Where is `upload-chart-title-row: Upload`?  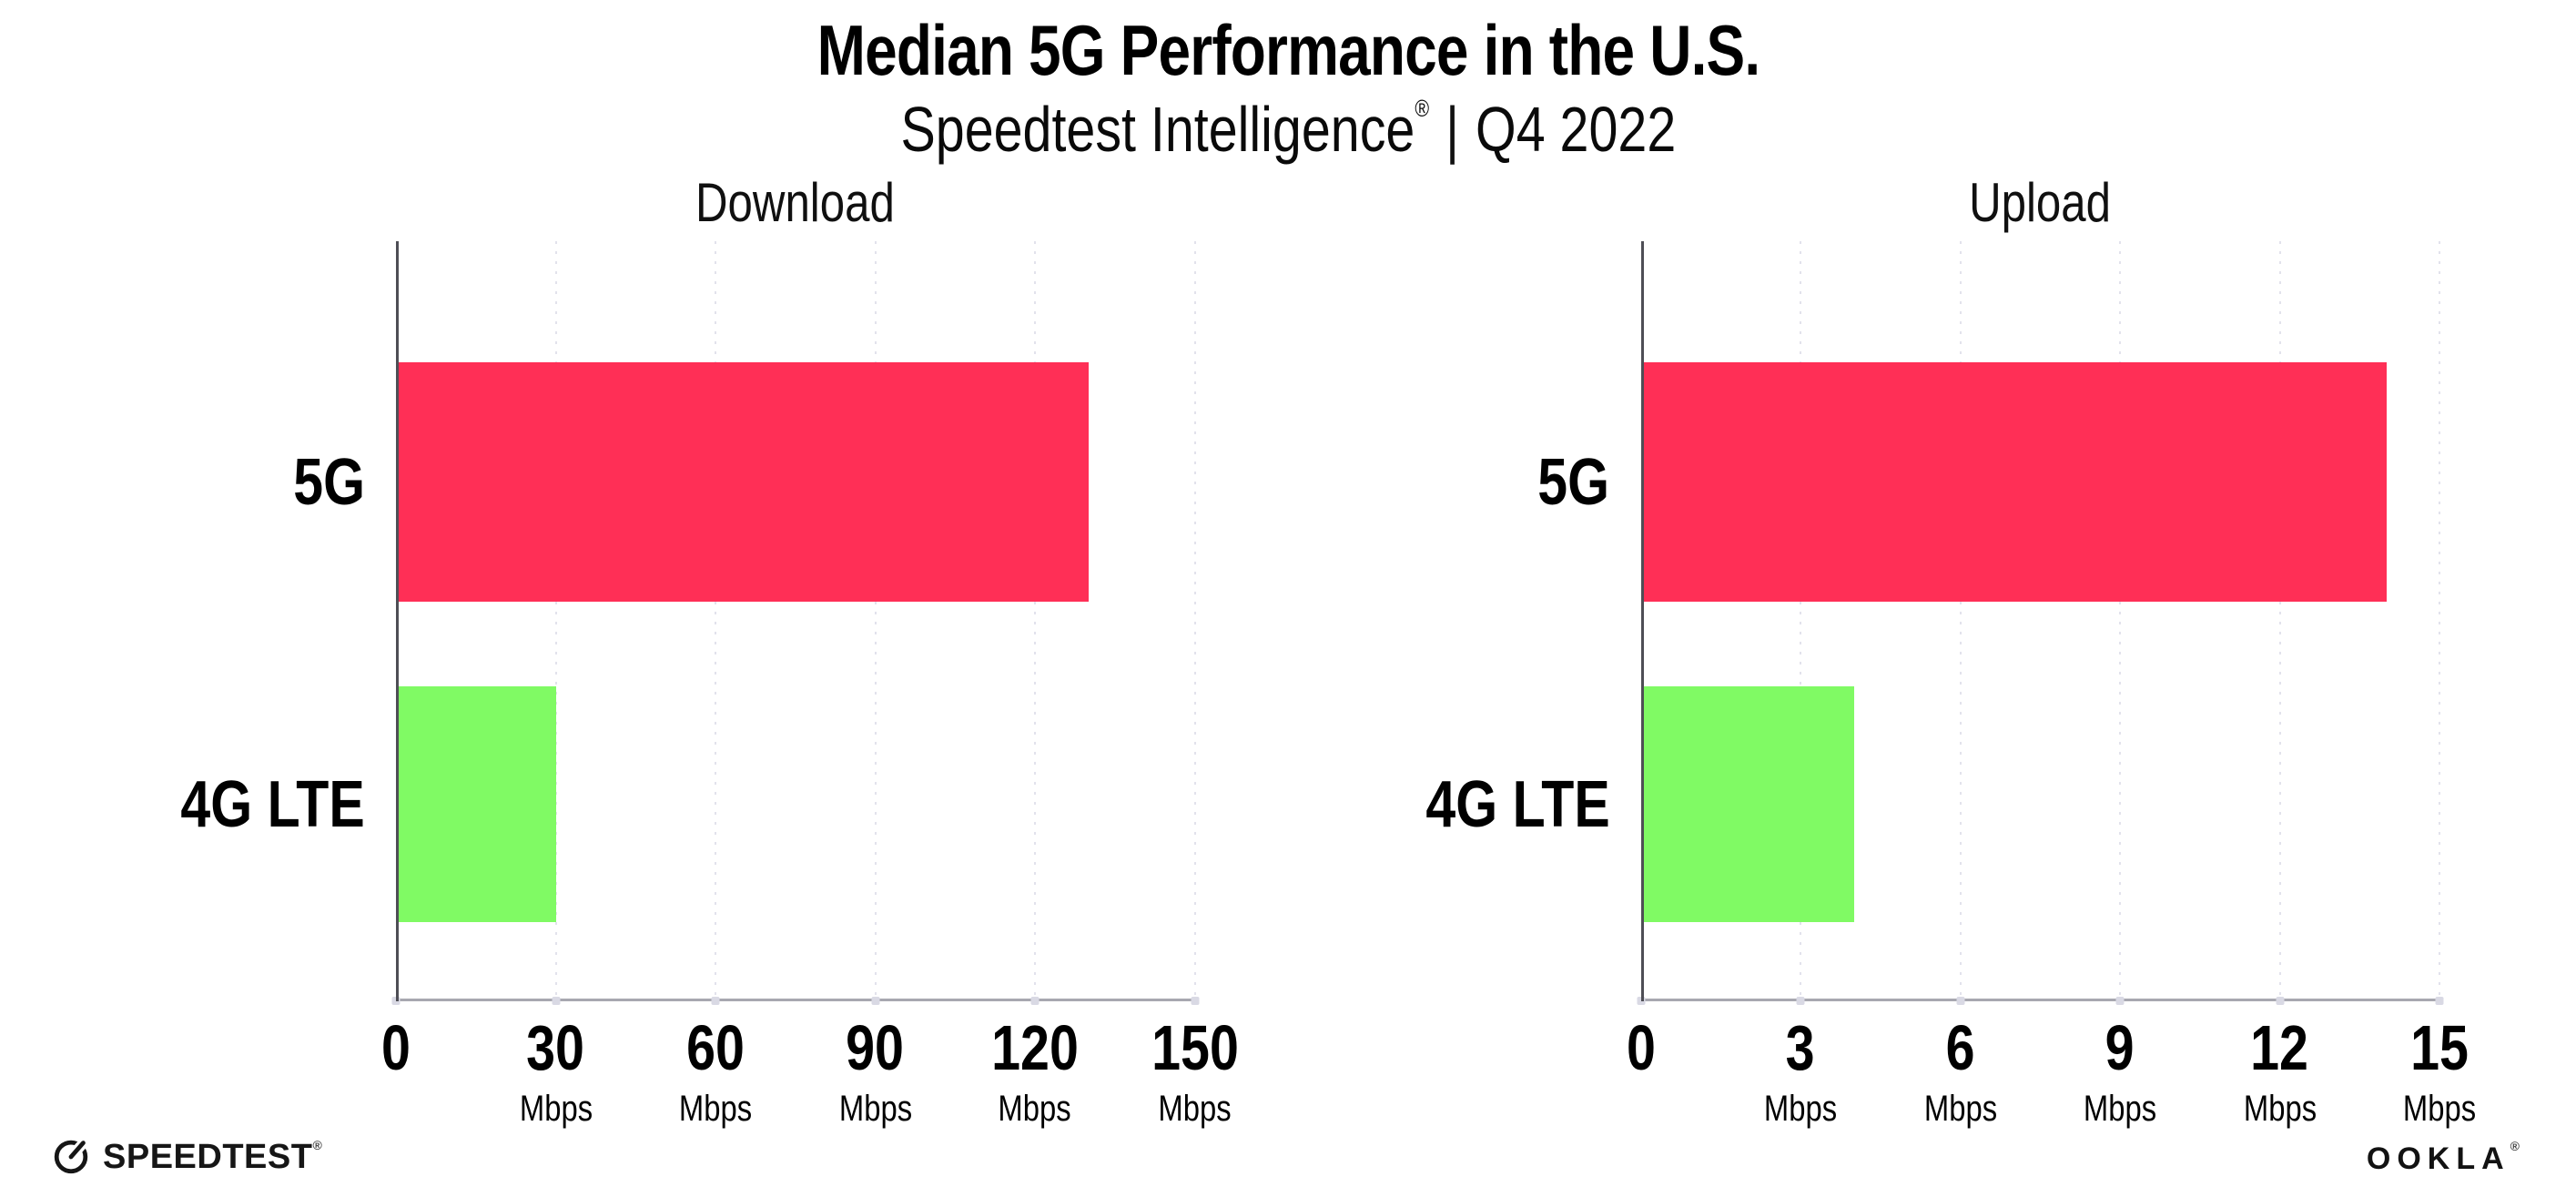 upload-chart-title-row: Upload is located at coordinates (1867, 202).